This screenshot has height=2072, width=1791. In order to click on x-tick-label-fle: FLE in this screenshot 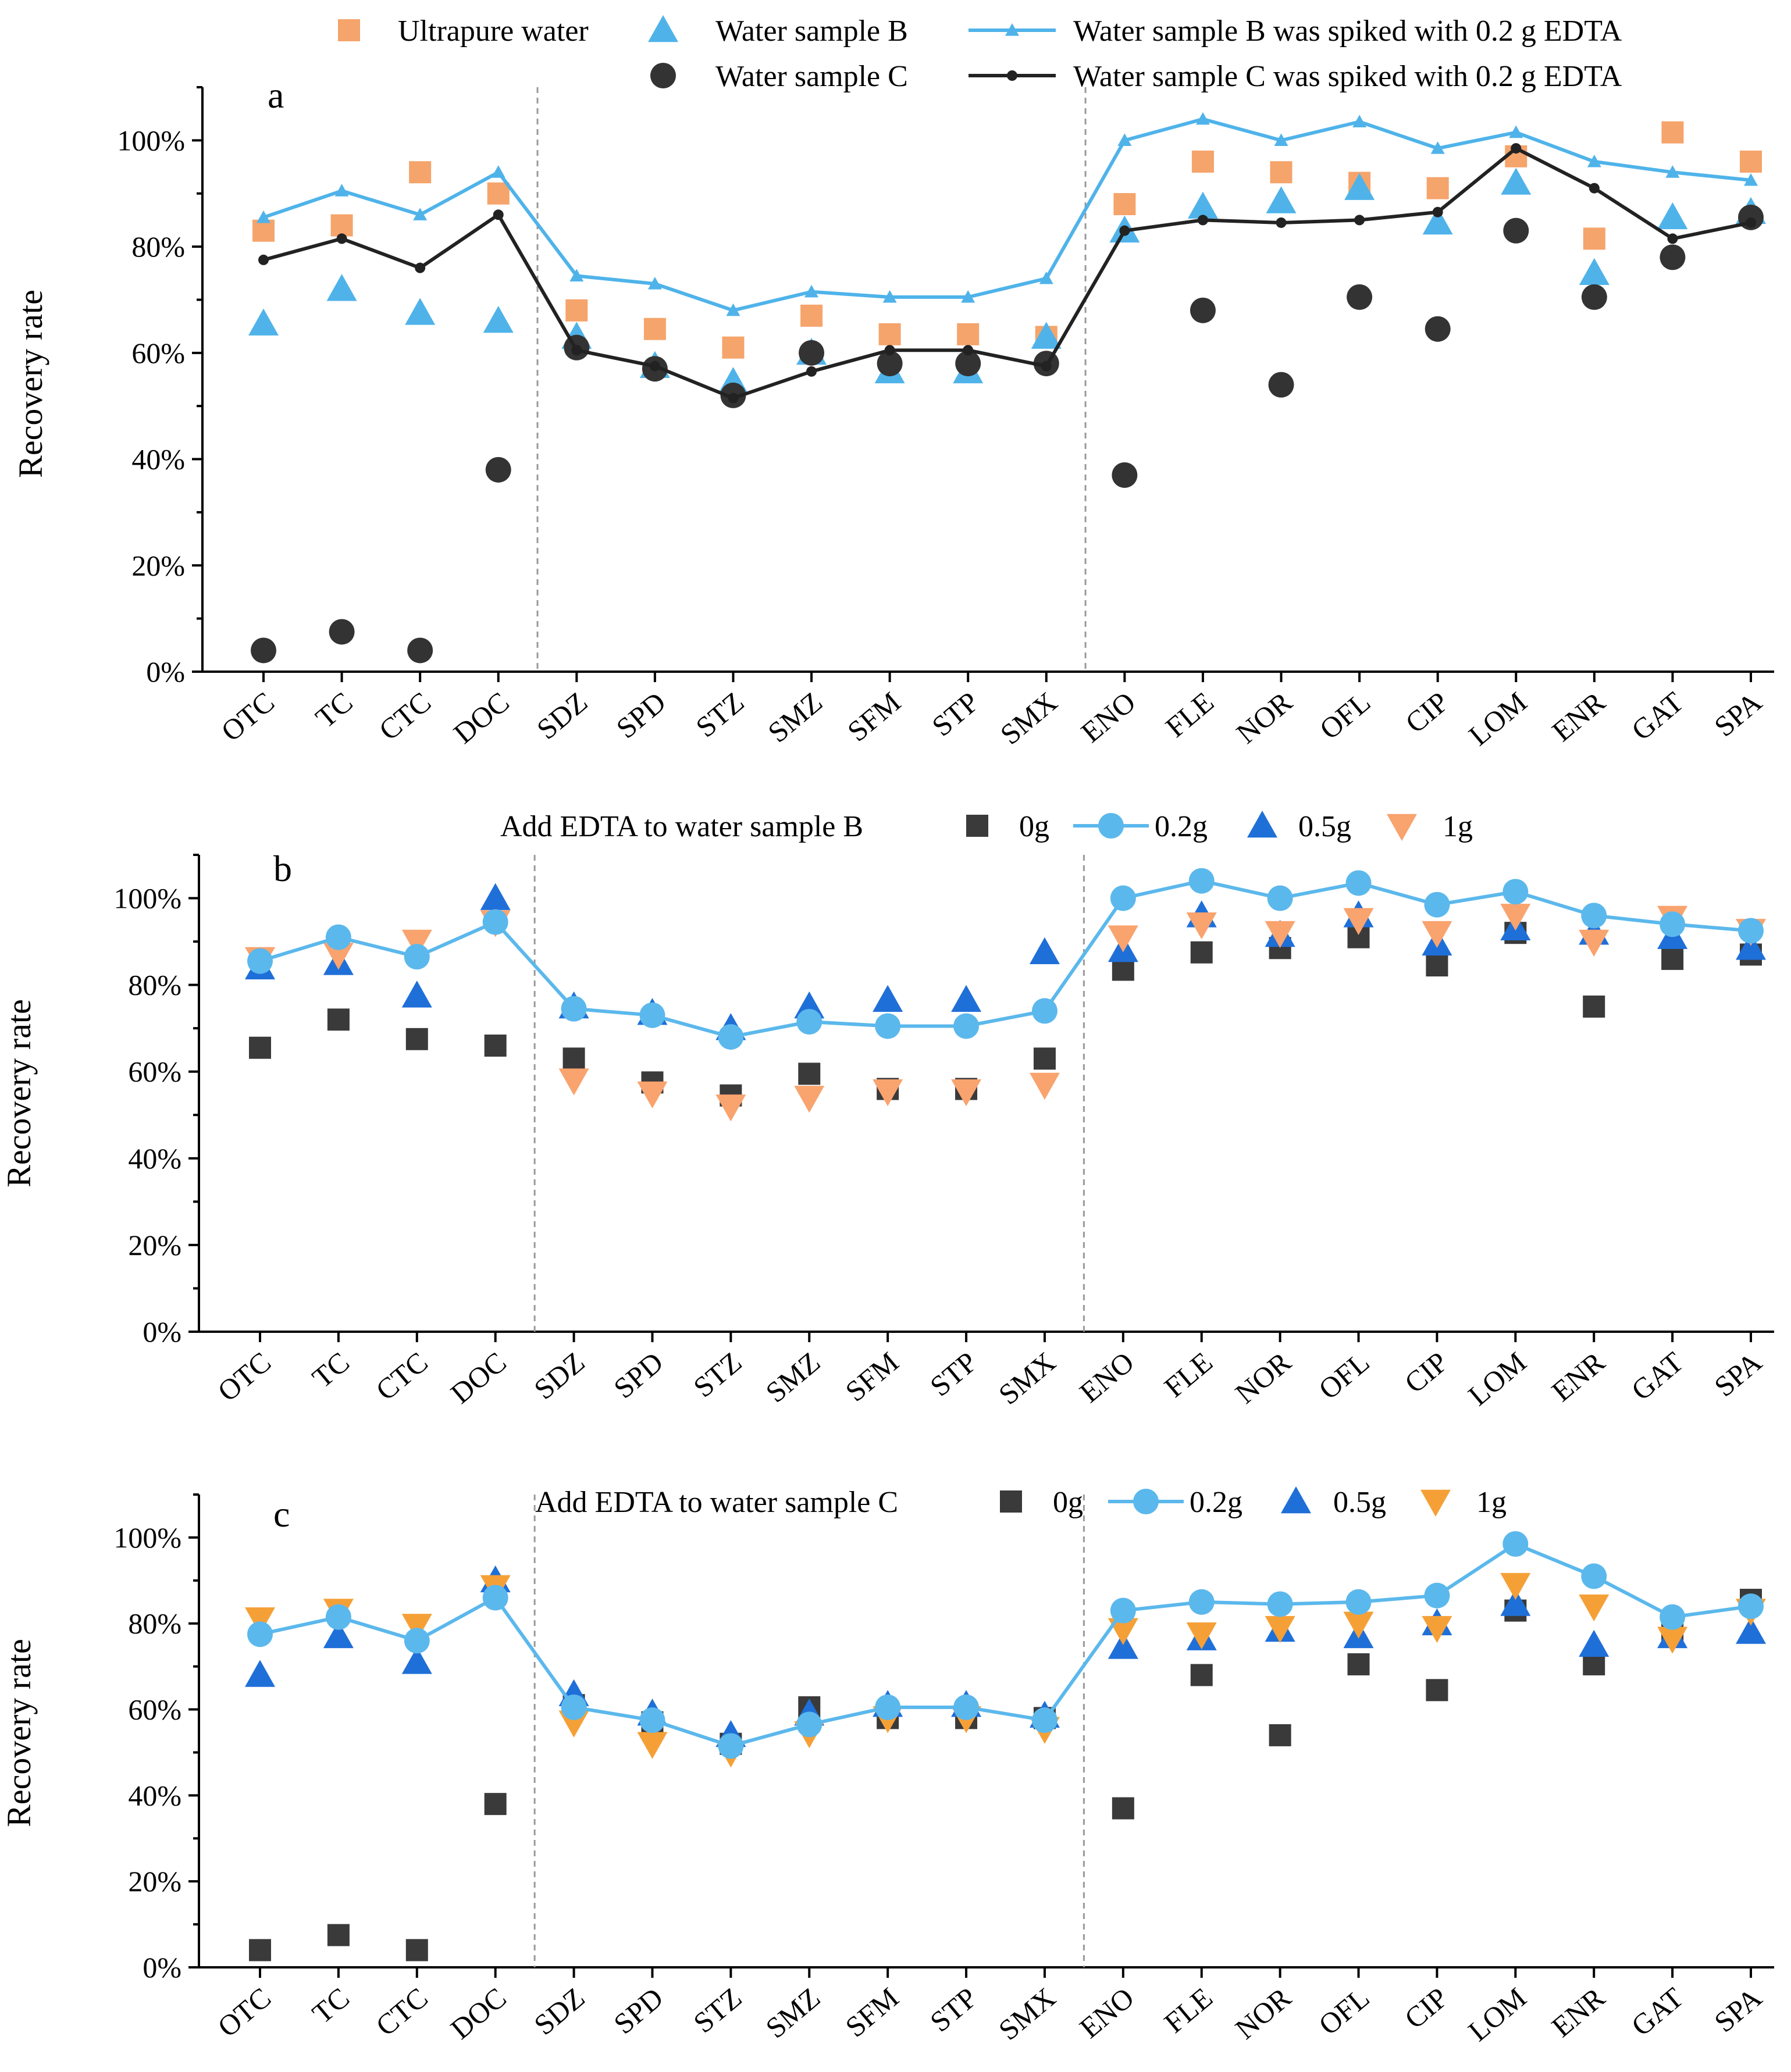, I will do `click(1188, 2010)`.